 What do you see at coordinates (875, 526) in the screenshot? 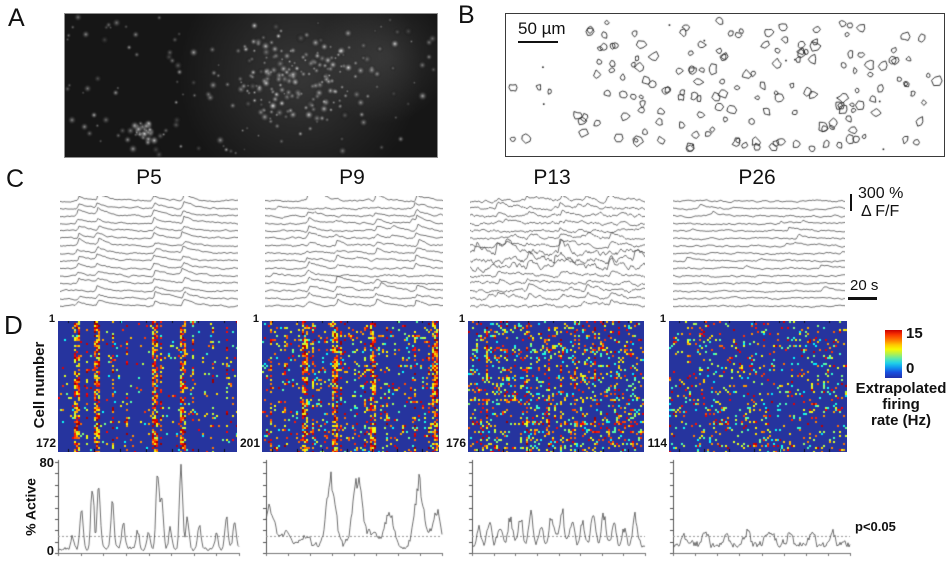
I see `significance-label: p<0.05` at bounding box center [875, 526].